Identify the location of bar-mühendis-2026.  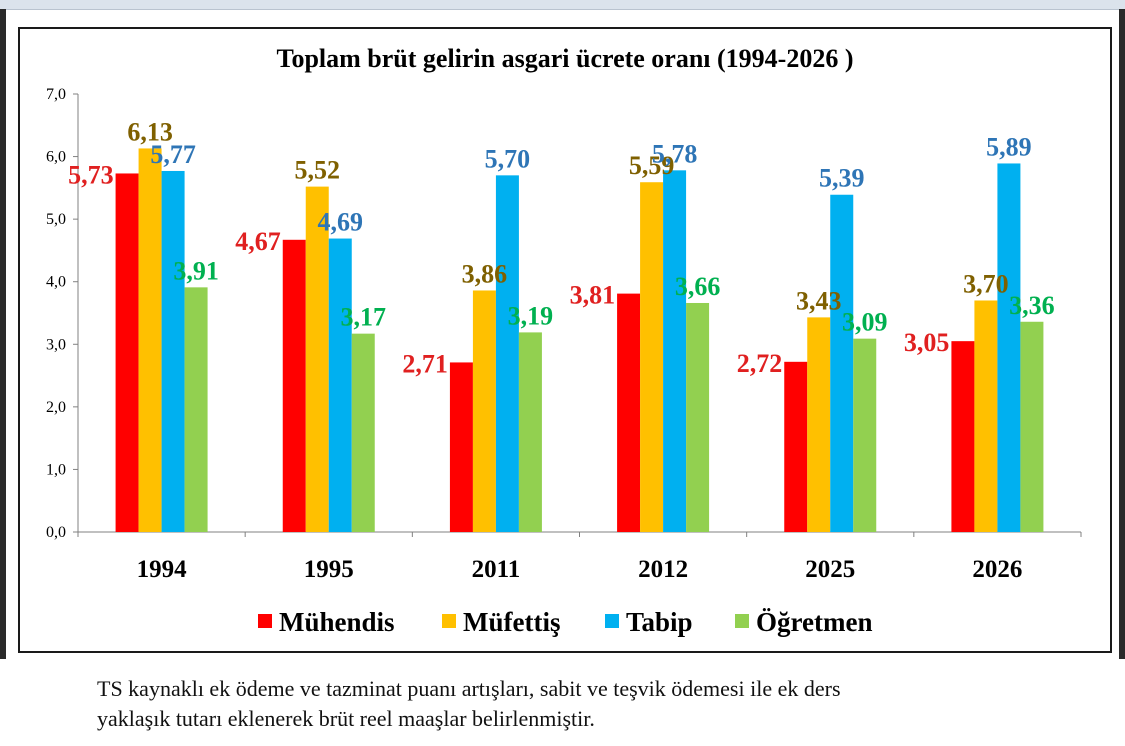
(963, 436).